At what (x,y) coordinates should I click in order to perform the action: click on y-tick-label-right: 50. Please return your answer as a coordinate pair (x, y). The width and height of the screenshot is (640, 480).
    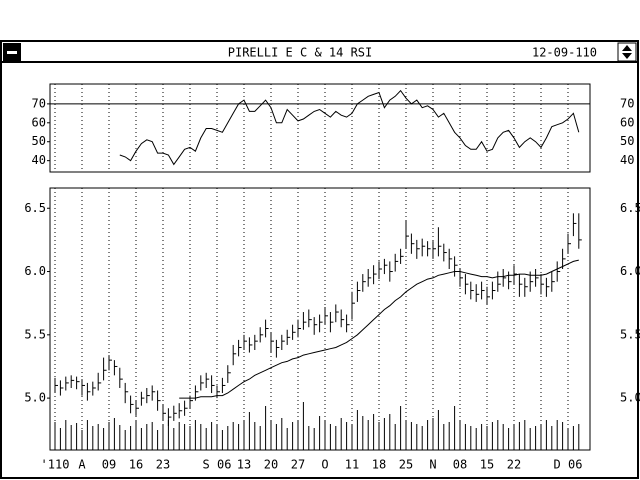
    Looking at the image, I should click on (627, 141).